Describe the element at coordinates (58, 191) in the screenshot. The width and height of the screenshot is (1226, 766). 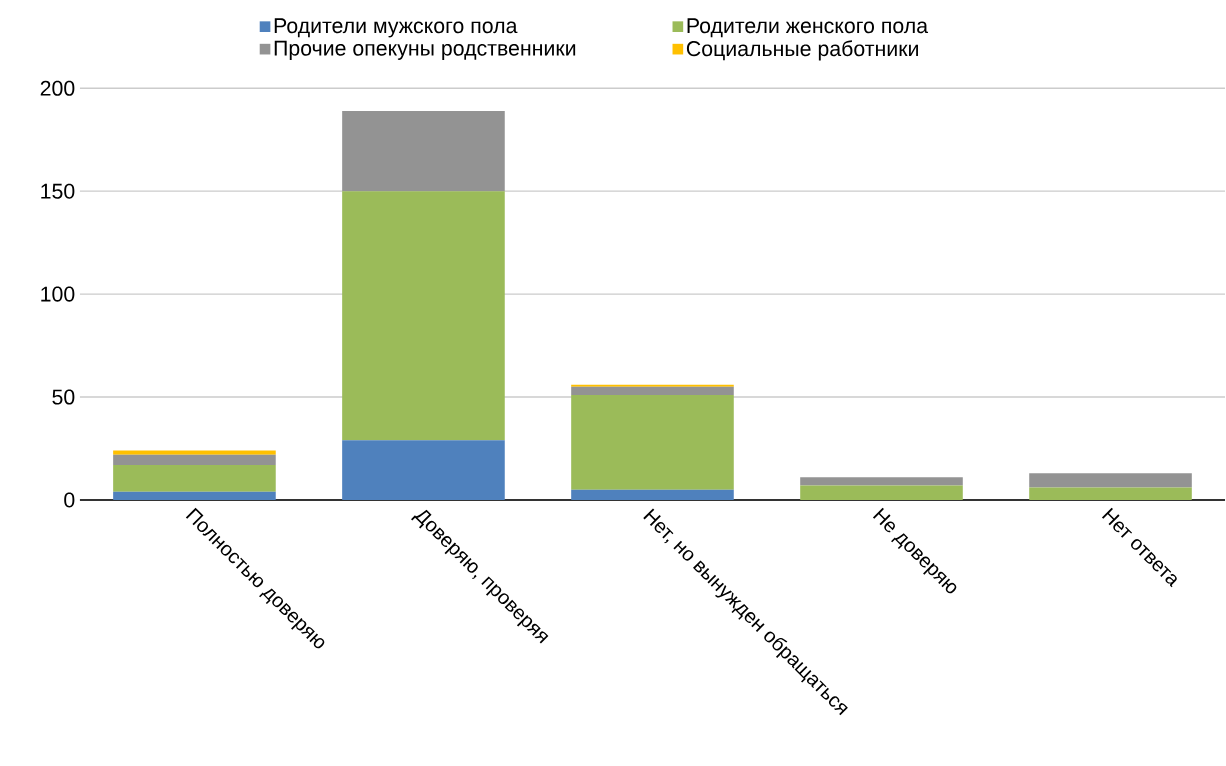
I see `y-tick-label: 150` at that location.